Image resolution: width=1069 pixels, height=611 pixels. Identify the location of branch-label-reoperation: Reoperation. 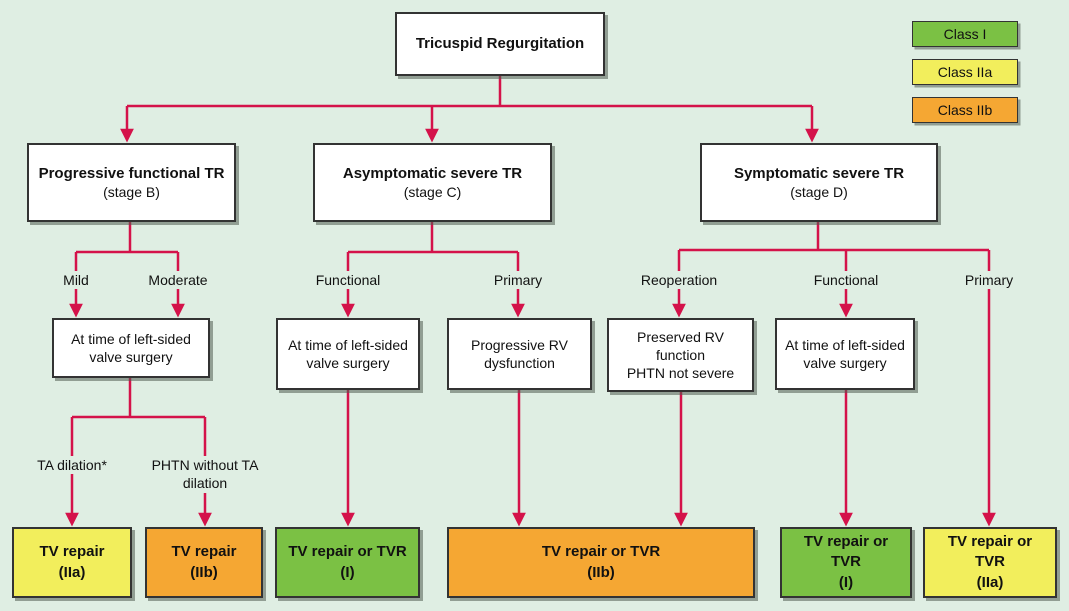
(679, 280).